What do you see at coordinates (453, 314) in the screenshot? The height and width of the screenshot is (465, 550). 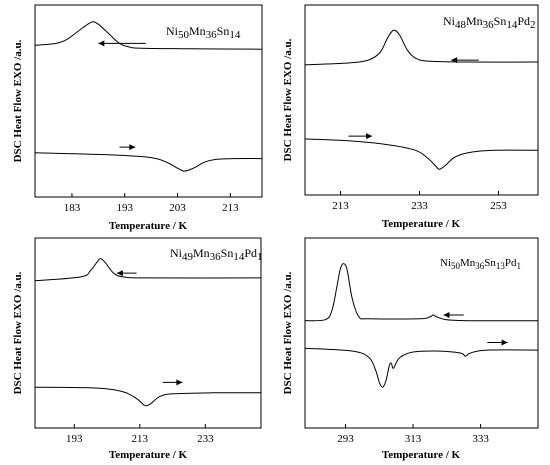 I see `panel-4-cooling-arrow-left` at bounding box center [453, 314].